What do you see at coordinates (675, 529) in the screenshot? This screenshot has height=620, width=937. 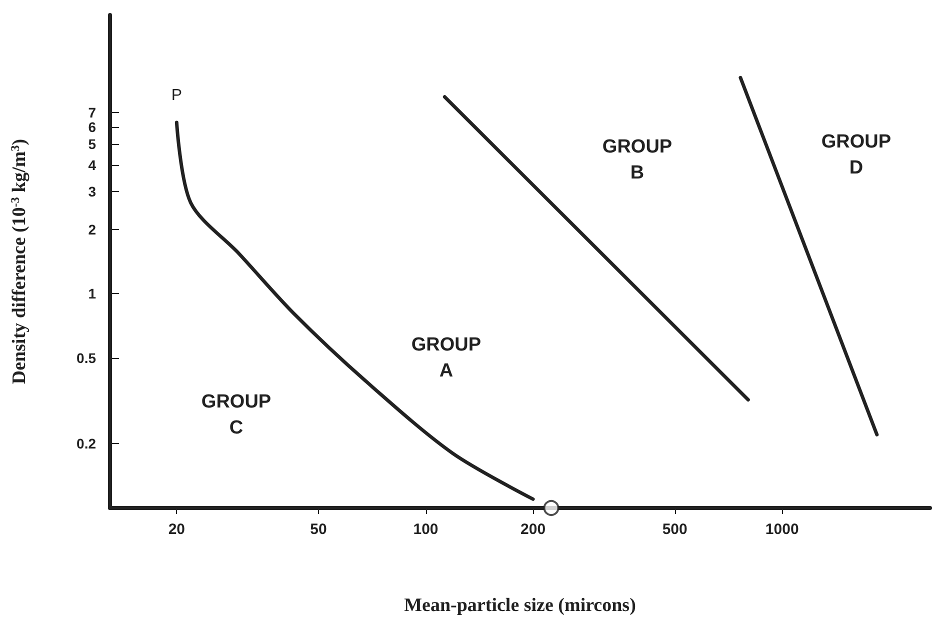 I see `x-tick-label: 500` at bounding box center [675, 529].